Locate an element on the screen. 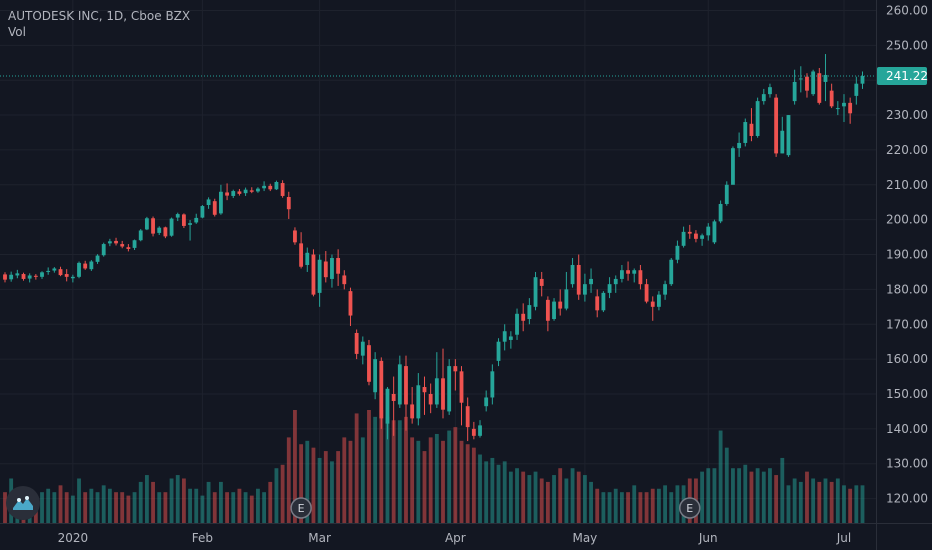 Image resolution: width=932 pixels, height=550 pixels. time-tick-label: Jul is located at coordinates (843, 538).